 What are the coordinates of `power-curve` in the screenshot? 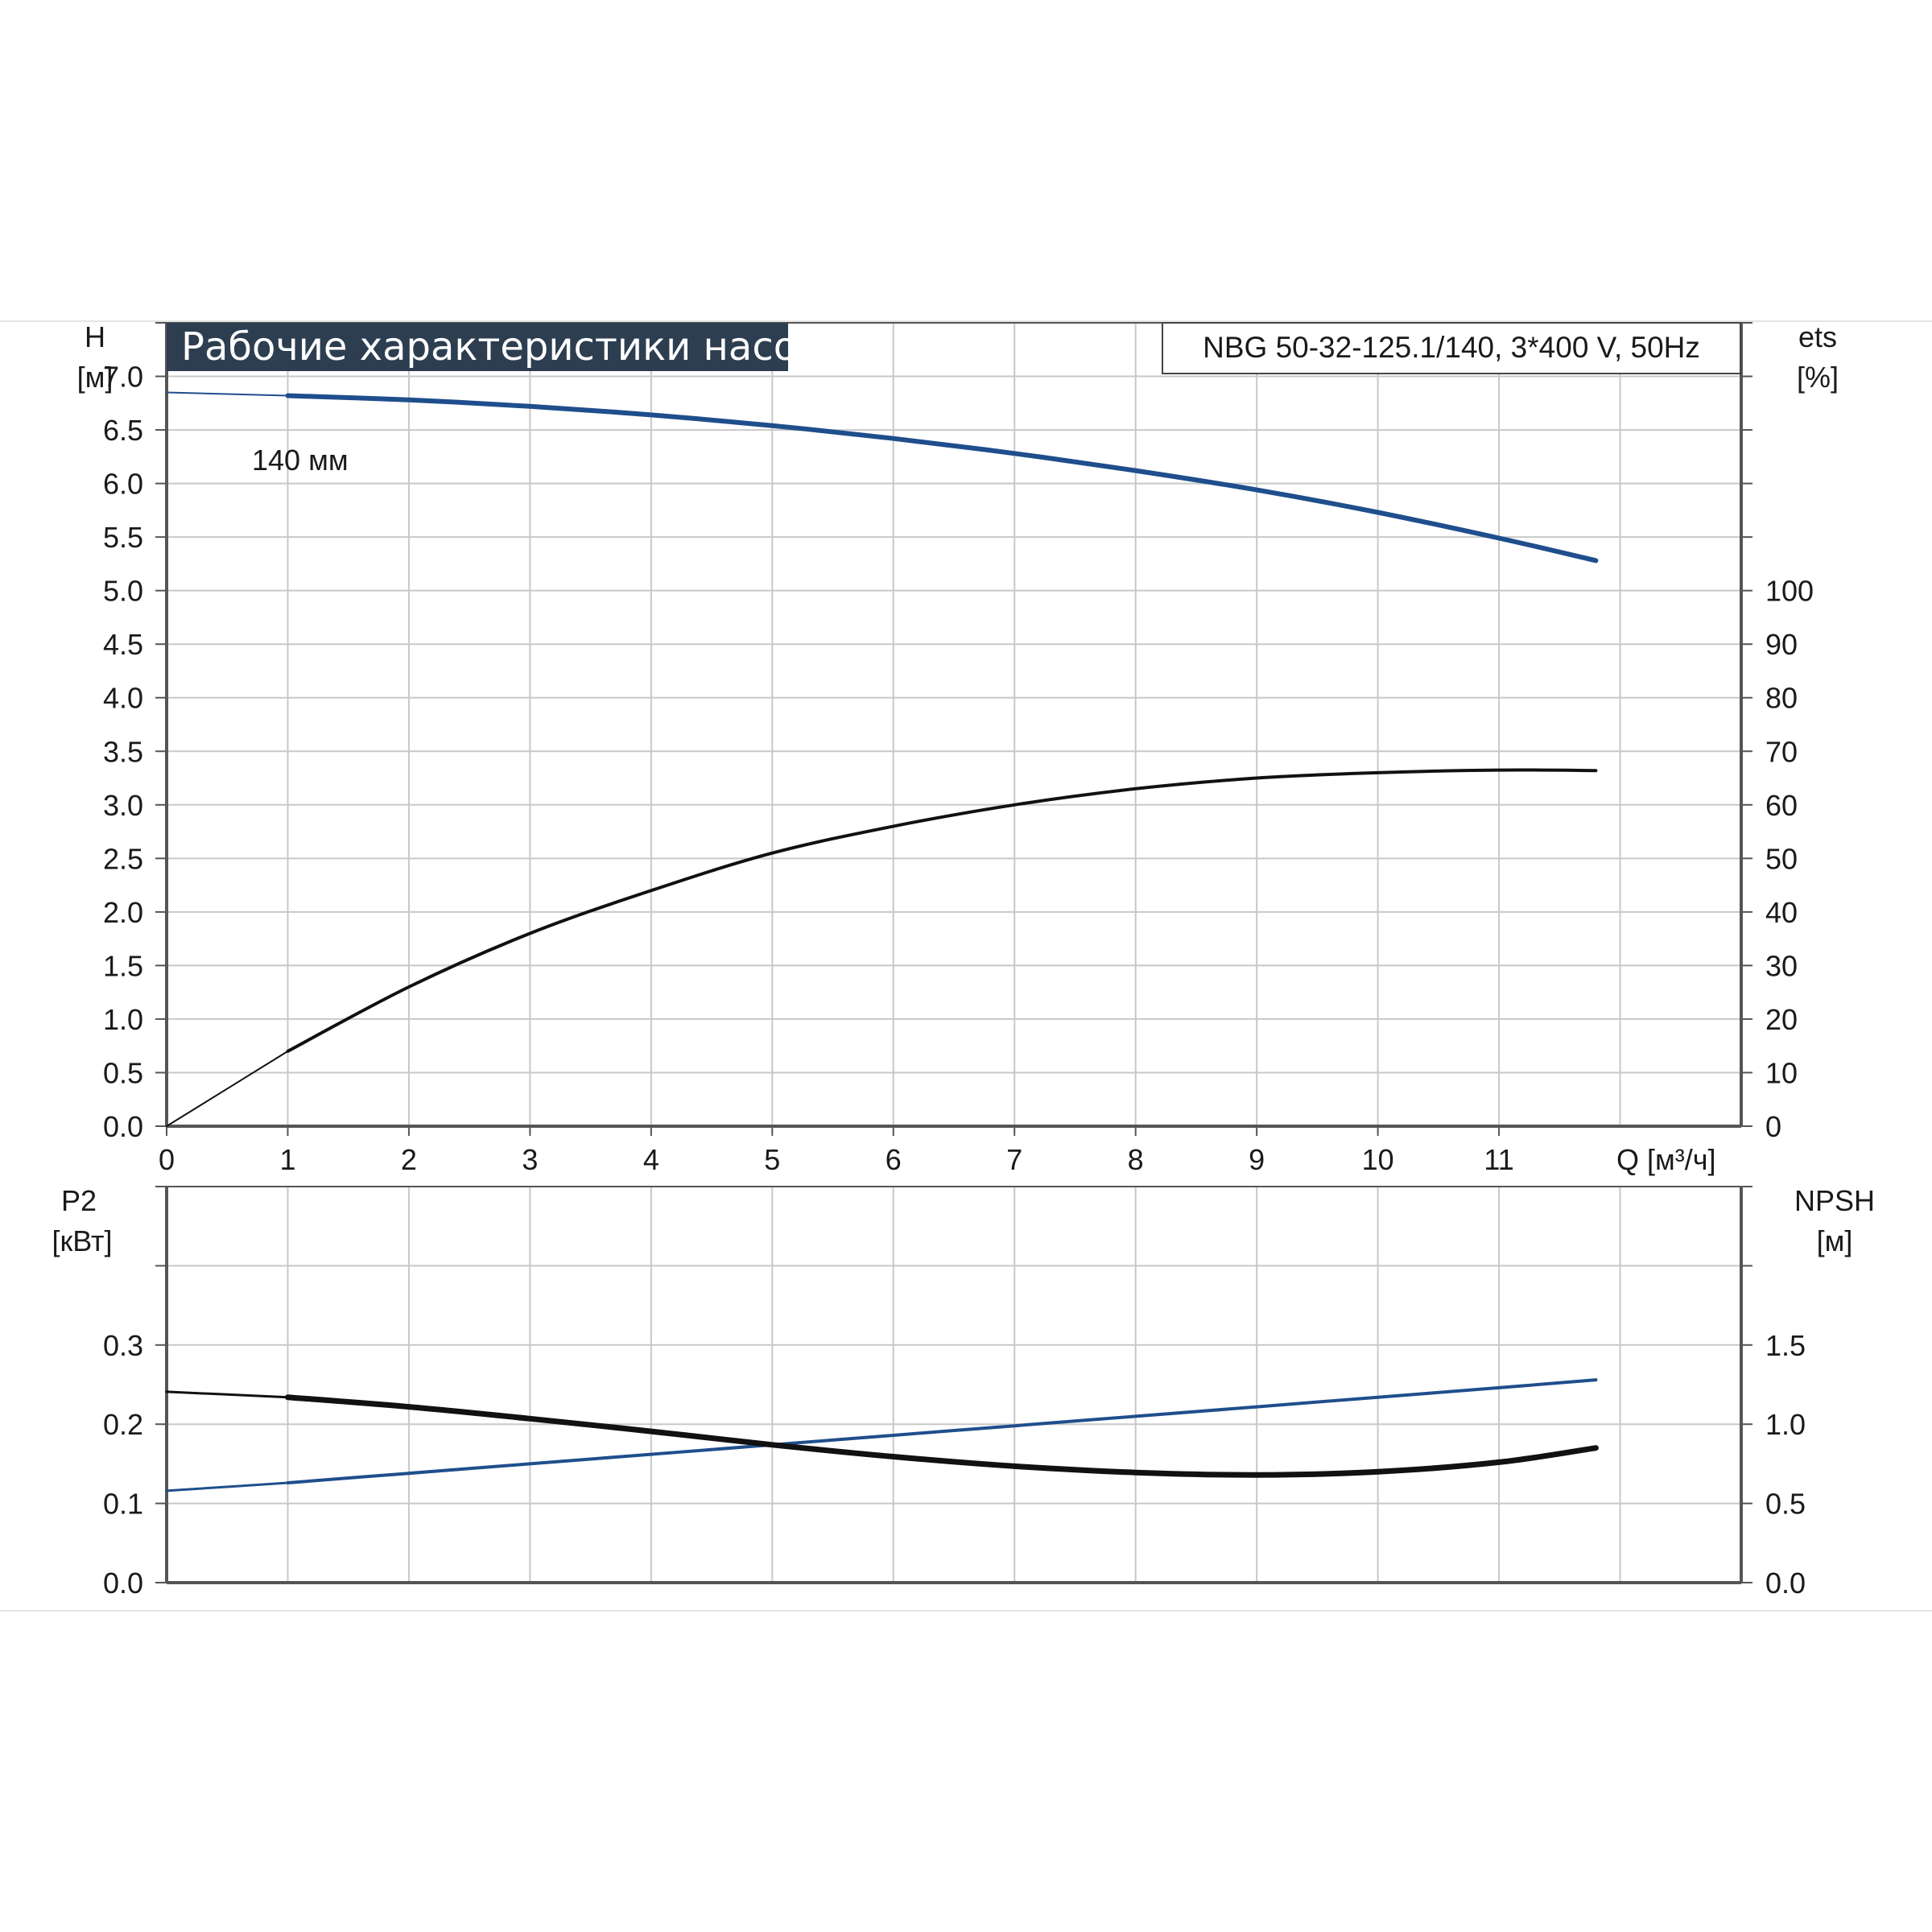 It's located at (942, 1436).